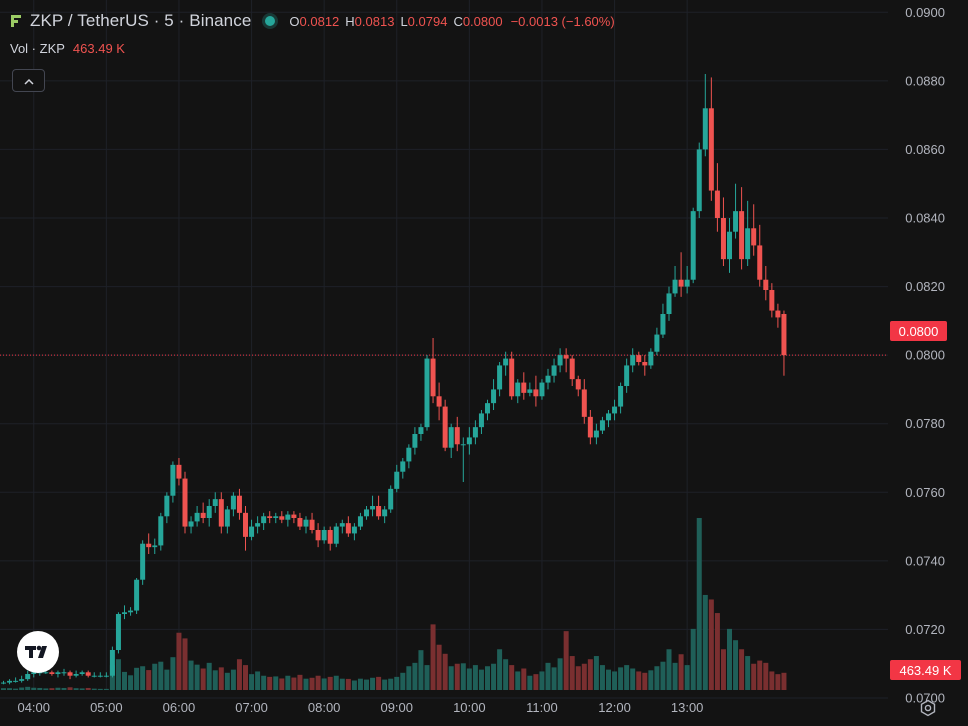 Image resolution: width=968 pixels, height=726 pixels. What do you see at coordinates (38, 652) in the screenshot?
I see `tradingview-logo-icon` at bounding box center [38, 652].